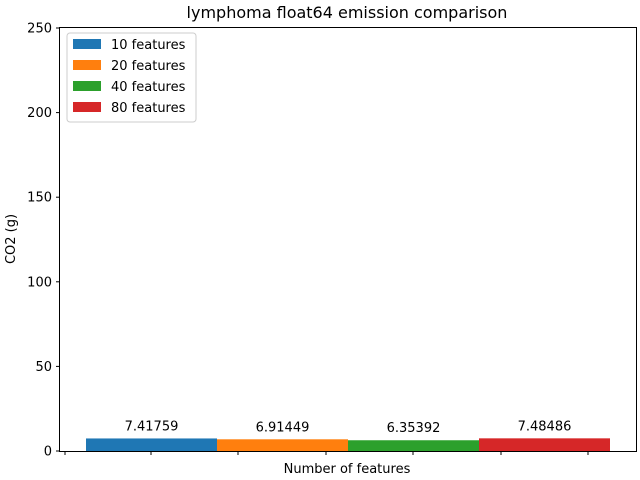 This screenshot has height=480, width=640. What do you see at coordinates (39, 282) in the screenshot?
I see `y-tick-label: 100` at bounding box center [39, 282].